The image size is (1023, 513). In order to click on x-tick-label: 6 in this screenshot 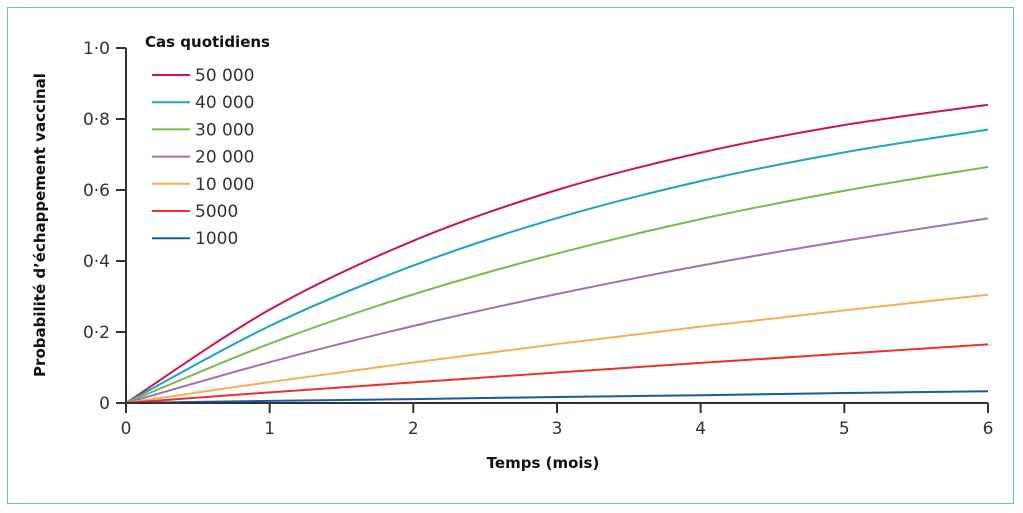, I will do `click(988, 429)`.